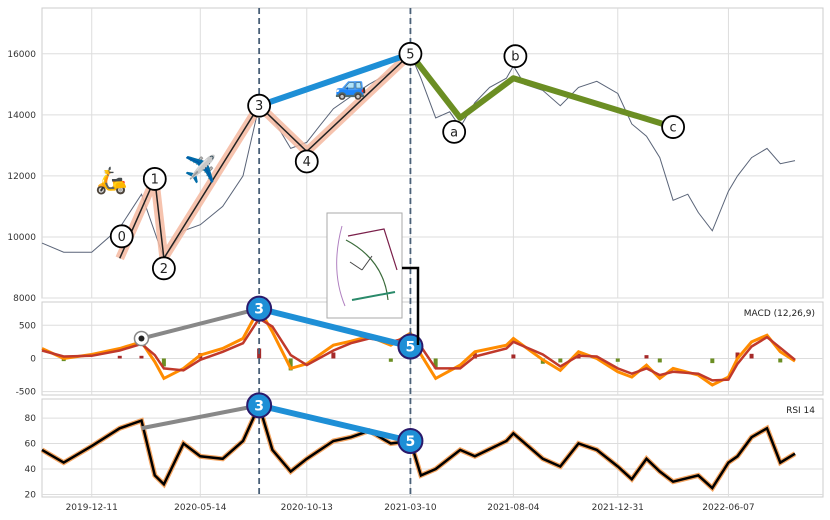 Image resolution: width=830 pixels, height=520 pixels. Describe the element at coordinates (141, 338) in the screenshot. I see `macd-divergence-dot-center` at that location.